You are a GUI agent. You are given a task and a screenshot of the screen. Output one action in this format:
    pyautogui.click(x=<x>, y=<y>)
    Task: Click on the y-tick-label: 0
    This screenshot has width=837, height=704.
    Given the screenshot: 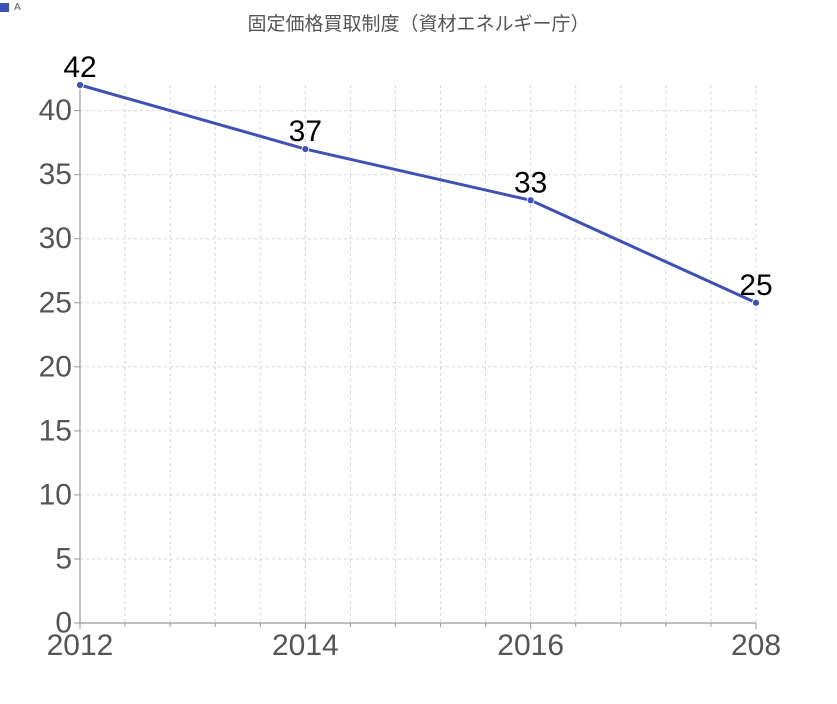 What is the action you would take?
    pyautogui.click(x=63, y=623)
    